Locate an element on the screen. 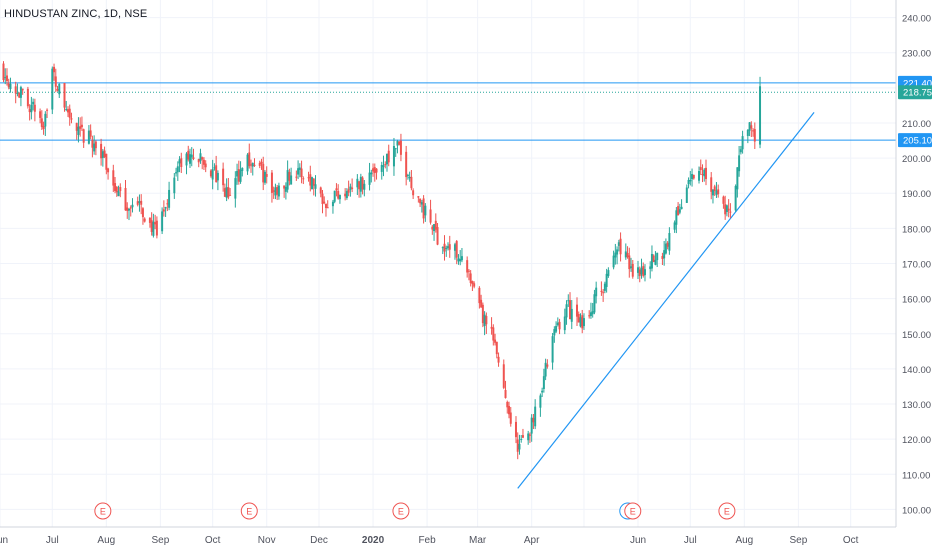 Image resolution: width=932 pixels, height=555 pixels. time-tick-label: Aug is located at coordinates (106, 540).